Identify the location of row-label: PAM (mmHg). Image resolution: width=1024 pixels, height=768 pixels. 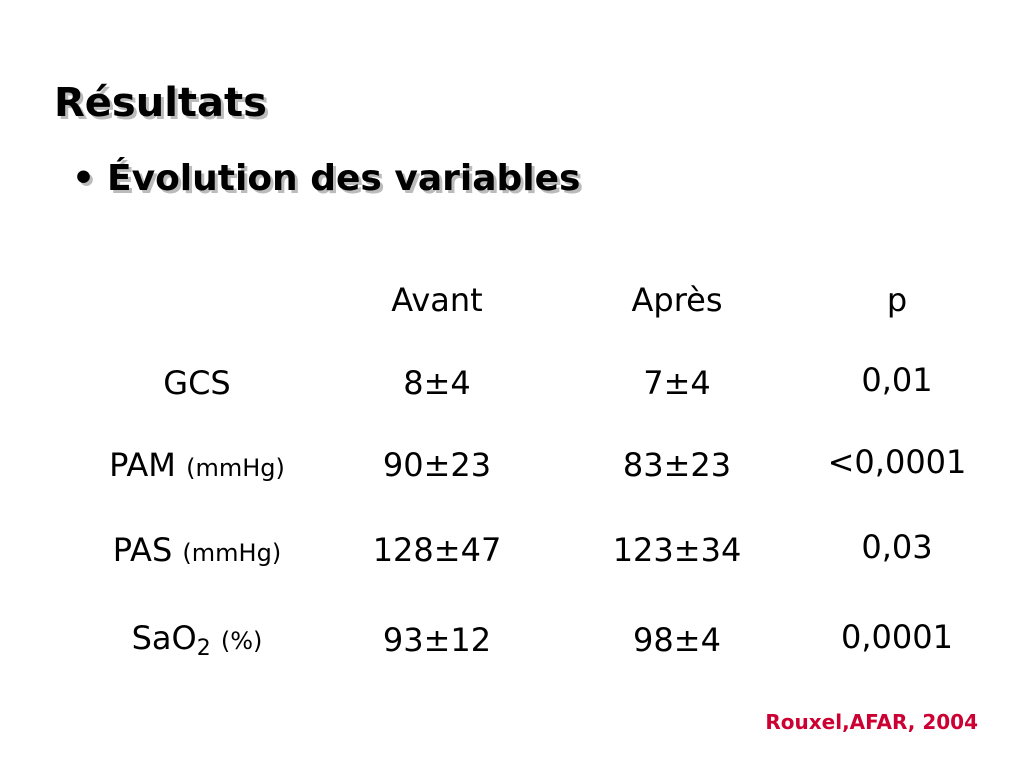
(197, 465).